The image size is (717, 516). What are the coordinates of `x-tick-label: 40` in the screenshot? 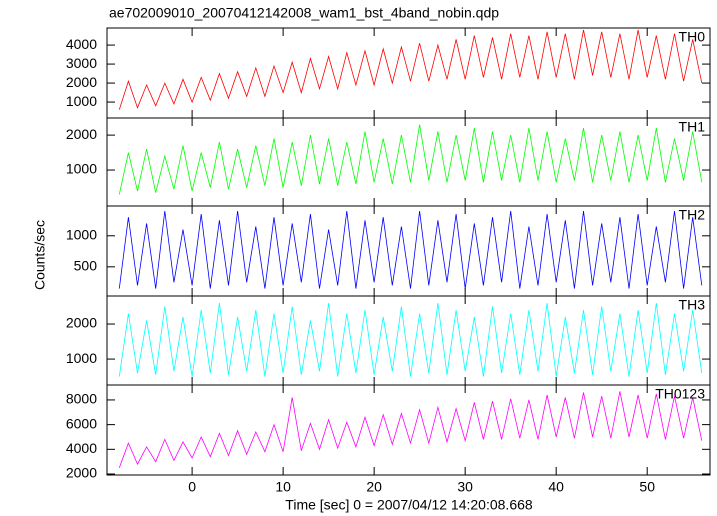 It's located at (556, 487).